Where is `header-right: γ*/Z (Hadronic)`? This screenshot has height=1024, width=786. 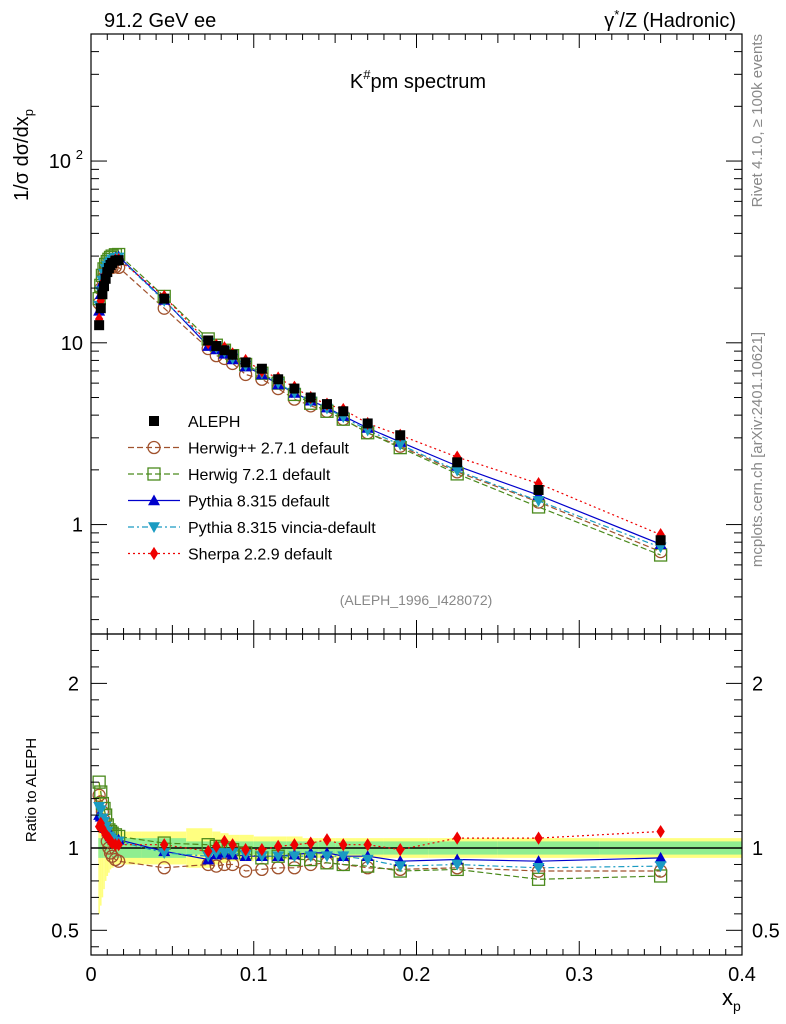 header-right: γ*/Z (Hadronic) is located at coordinates (670, 19).